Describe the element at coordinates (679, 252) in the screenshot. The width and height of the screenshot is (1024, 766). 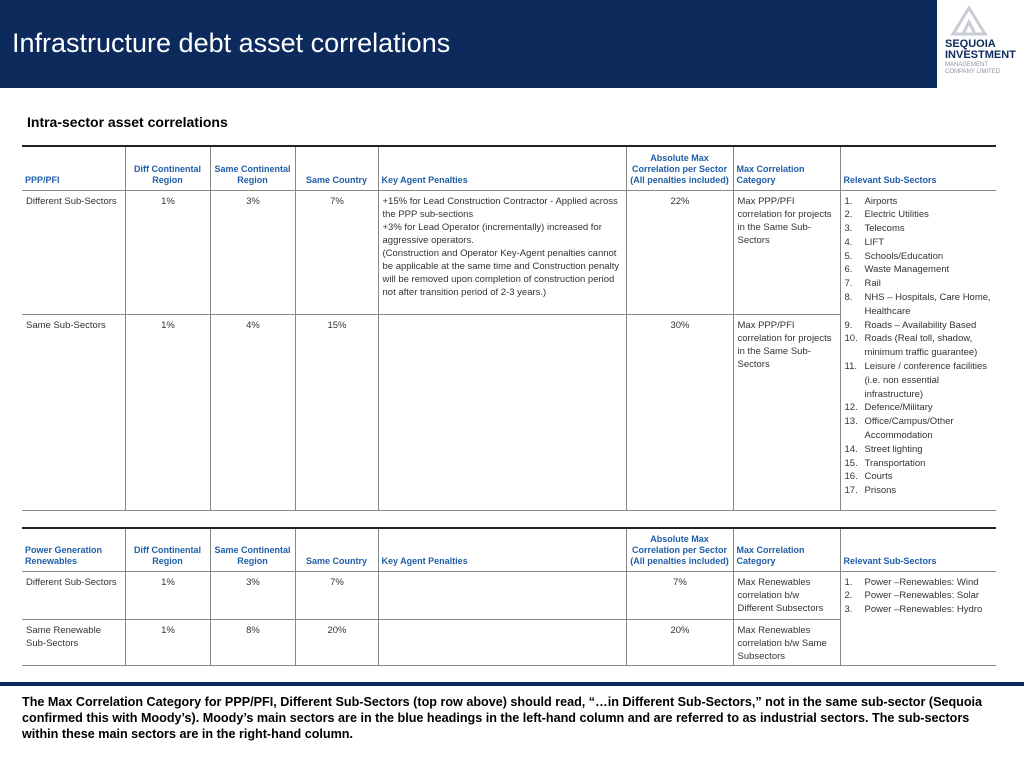
I see `abs-max-cell: 22%` at that location.